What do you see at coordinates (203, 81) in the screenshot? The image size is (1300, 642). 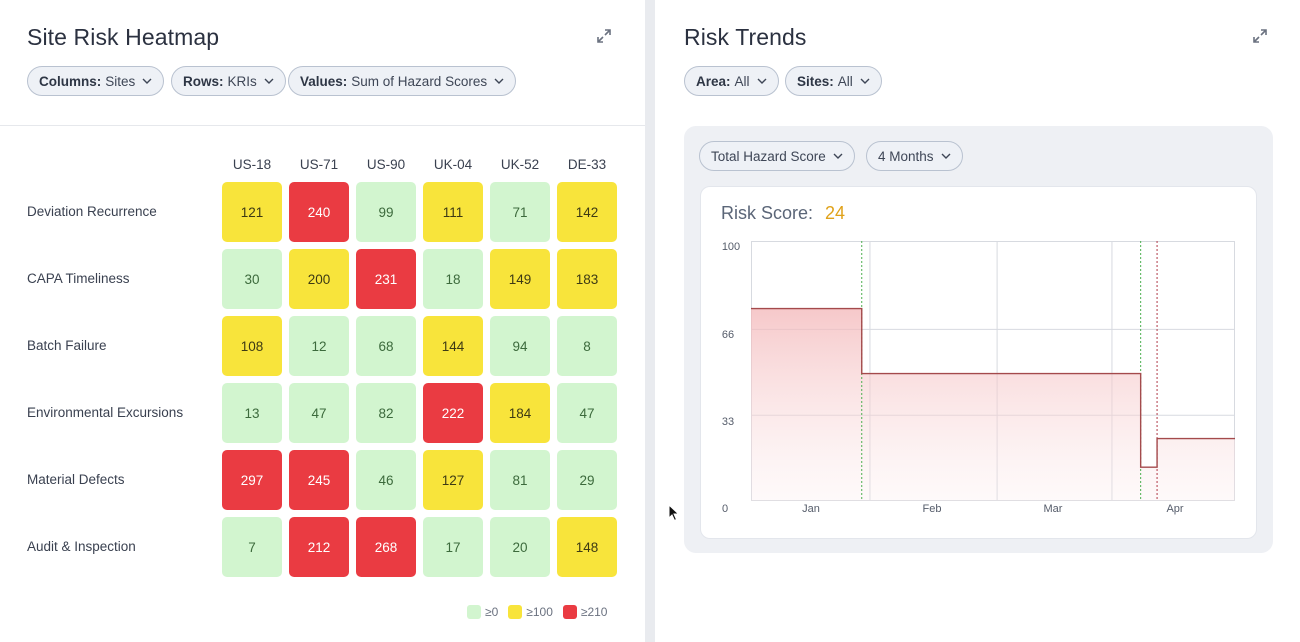 I see `rows-filter-key: Rows:` at bounding box center [203, 81].